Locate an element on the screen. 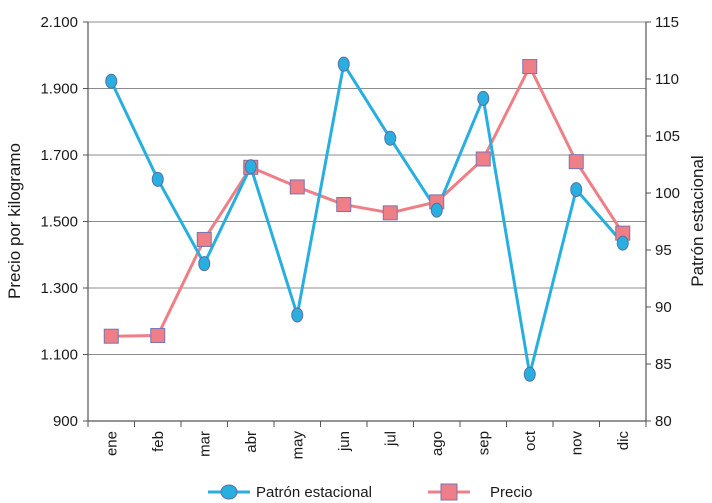 The image size is (712, 503). y2-axis-title: Patrón estacional is located at coordinates (697, 220).